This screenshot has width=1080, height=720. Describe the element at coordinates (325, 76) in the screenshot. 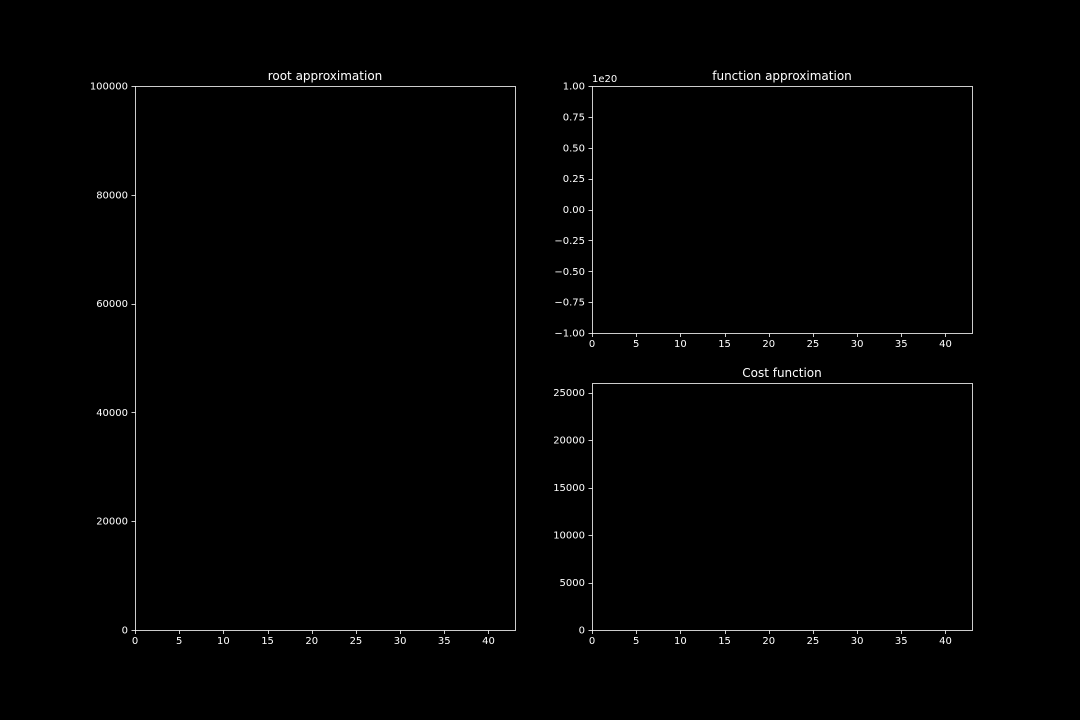

I see `root-approximation-title: root approximation` at that location.